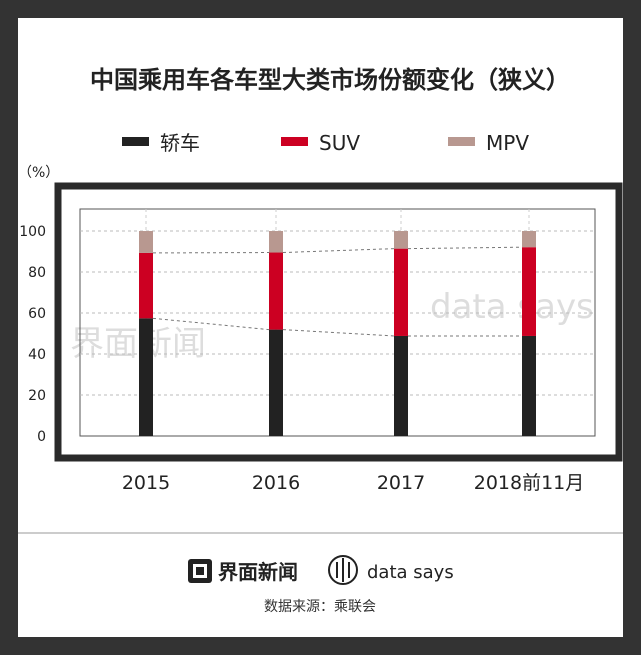 The height and width of the screenshot is (655, 641). I want to click on y-tick-40: 40, so click(37, 355).